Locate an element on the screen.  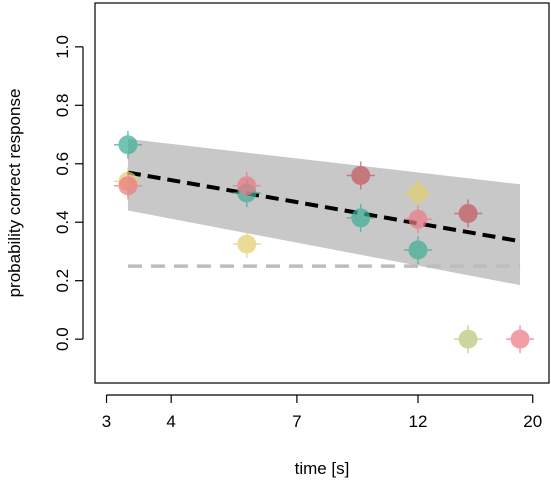
x-tick-label: 12 is located at coordinates (418, 421).